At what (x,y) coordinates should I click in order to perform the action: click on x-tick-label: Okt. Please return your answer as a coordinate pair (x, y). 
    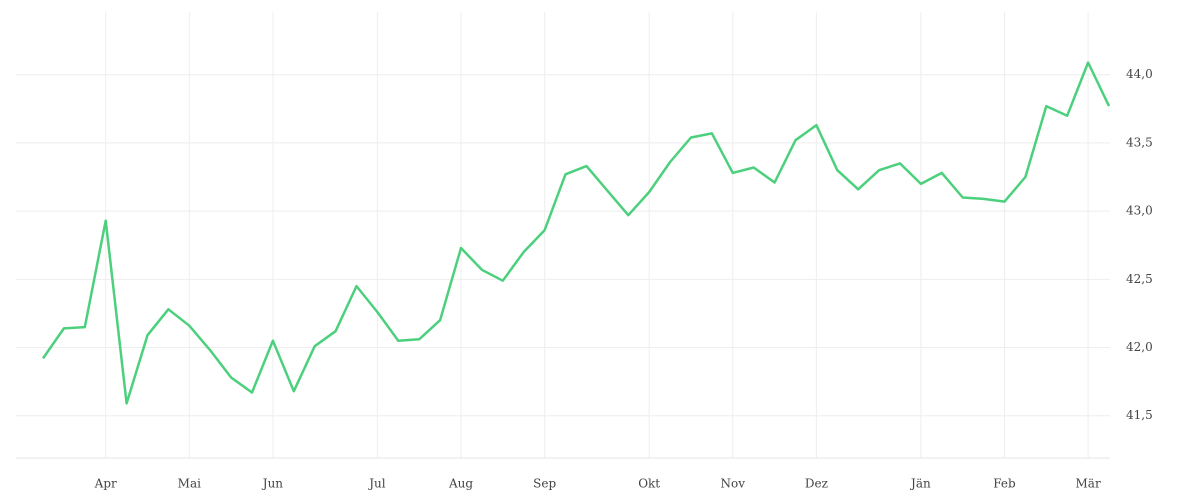
    Looking at the image, I should click on (649, 484).